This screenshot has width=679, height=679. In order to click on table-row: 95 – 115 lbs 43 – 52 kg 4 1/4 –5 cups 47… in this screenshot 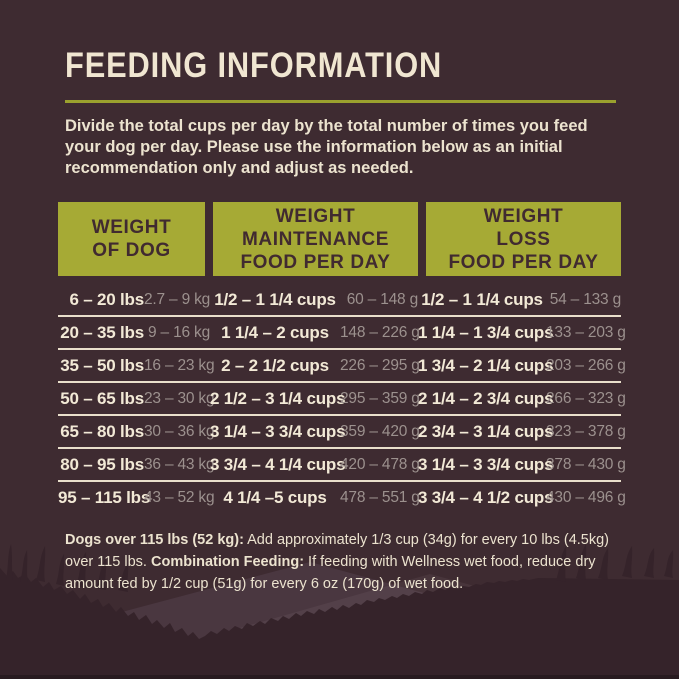, I will do `click(342, 497)`.